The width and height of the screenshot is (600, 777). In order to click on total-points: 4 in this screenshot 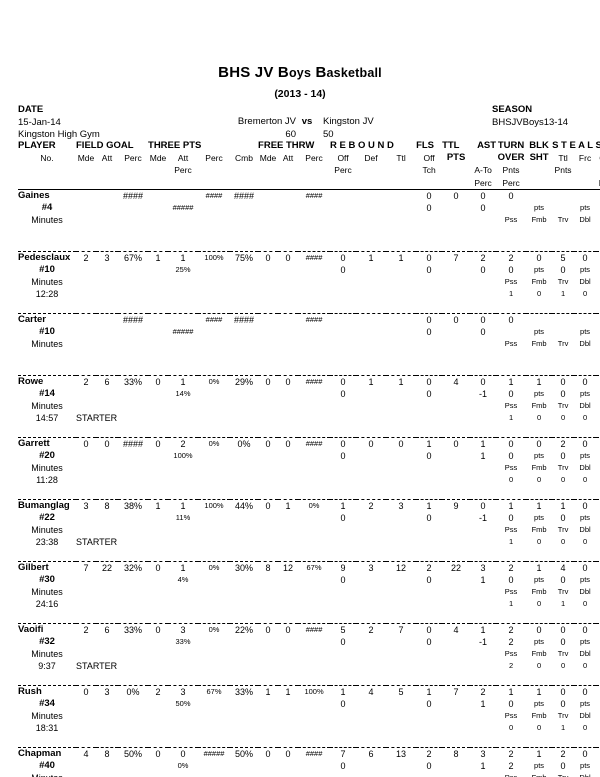, I will do `click(456, 629)`.